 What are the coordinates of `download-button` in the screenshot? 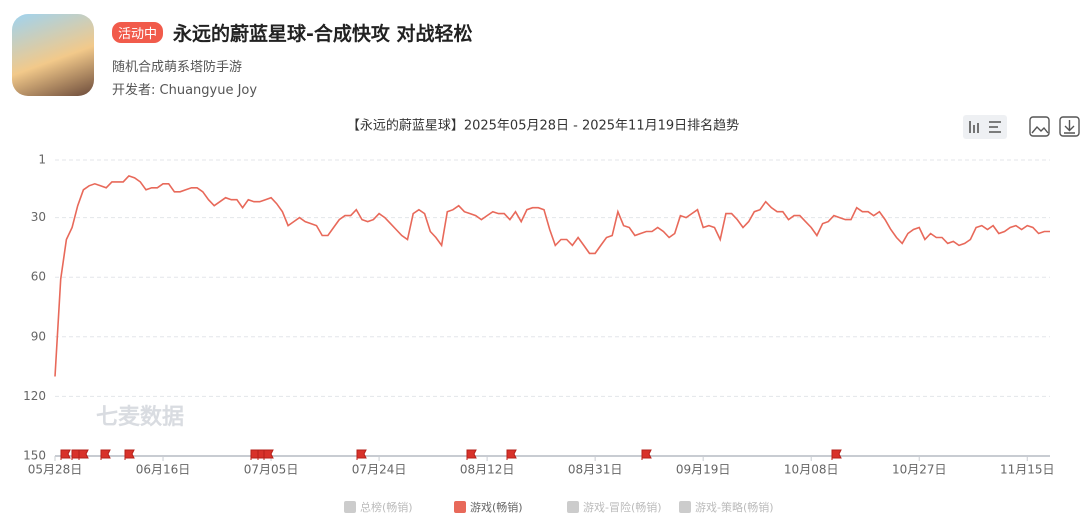 It's located at (1069, 126).